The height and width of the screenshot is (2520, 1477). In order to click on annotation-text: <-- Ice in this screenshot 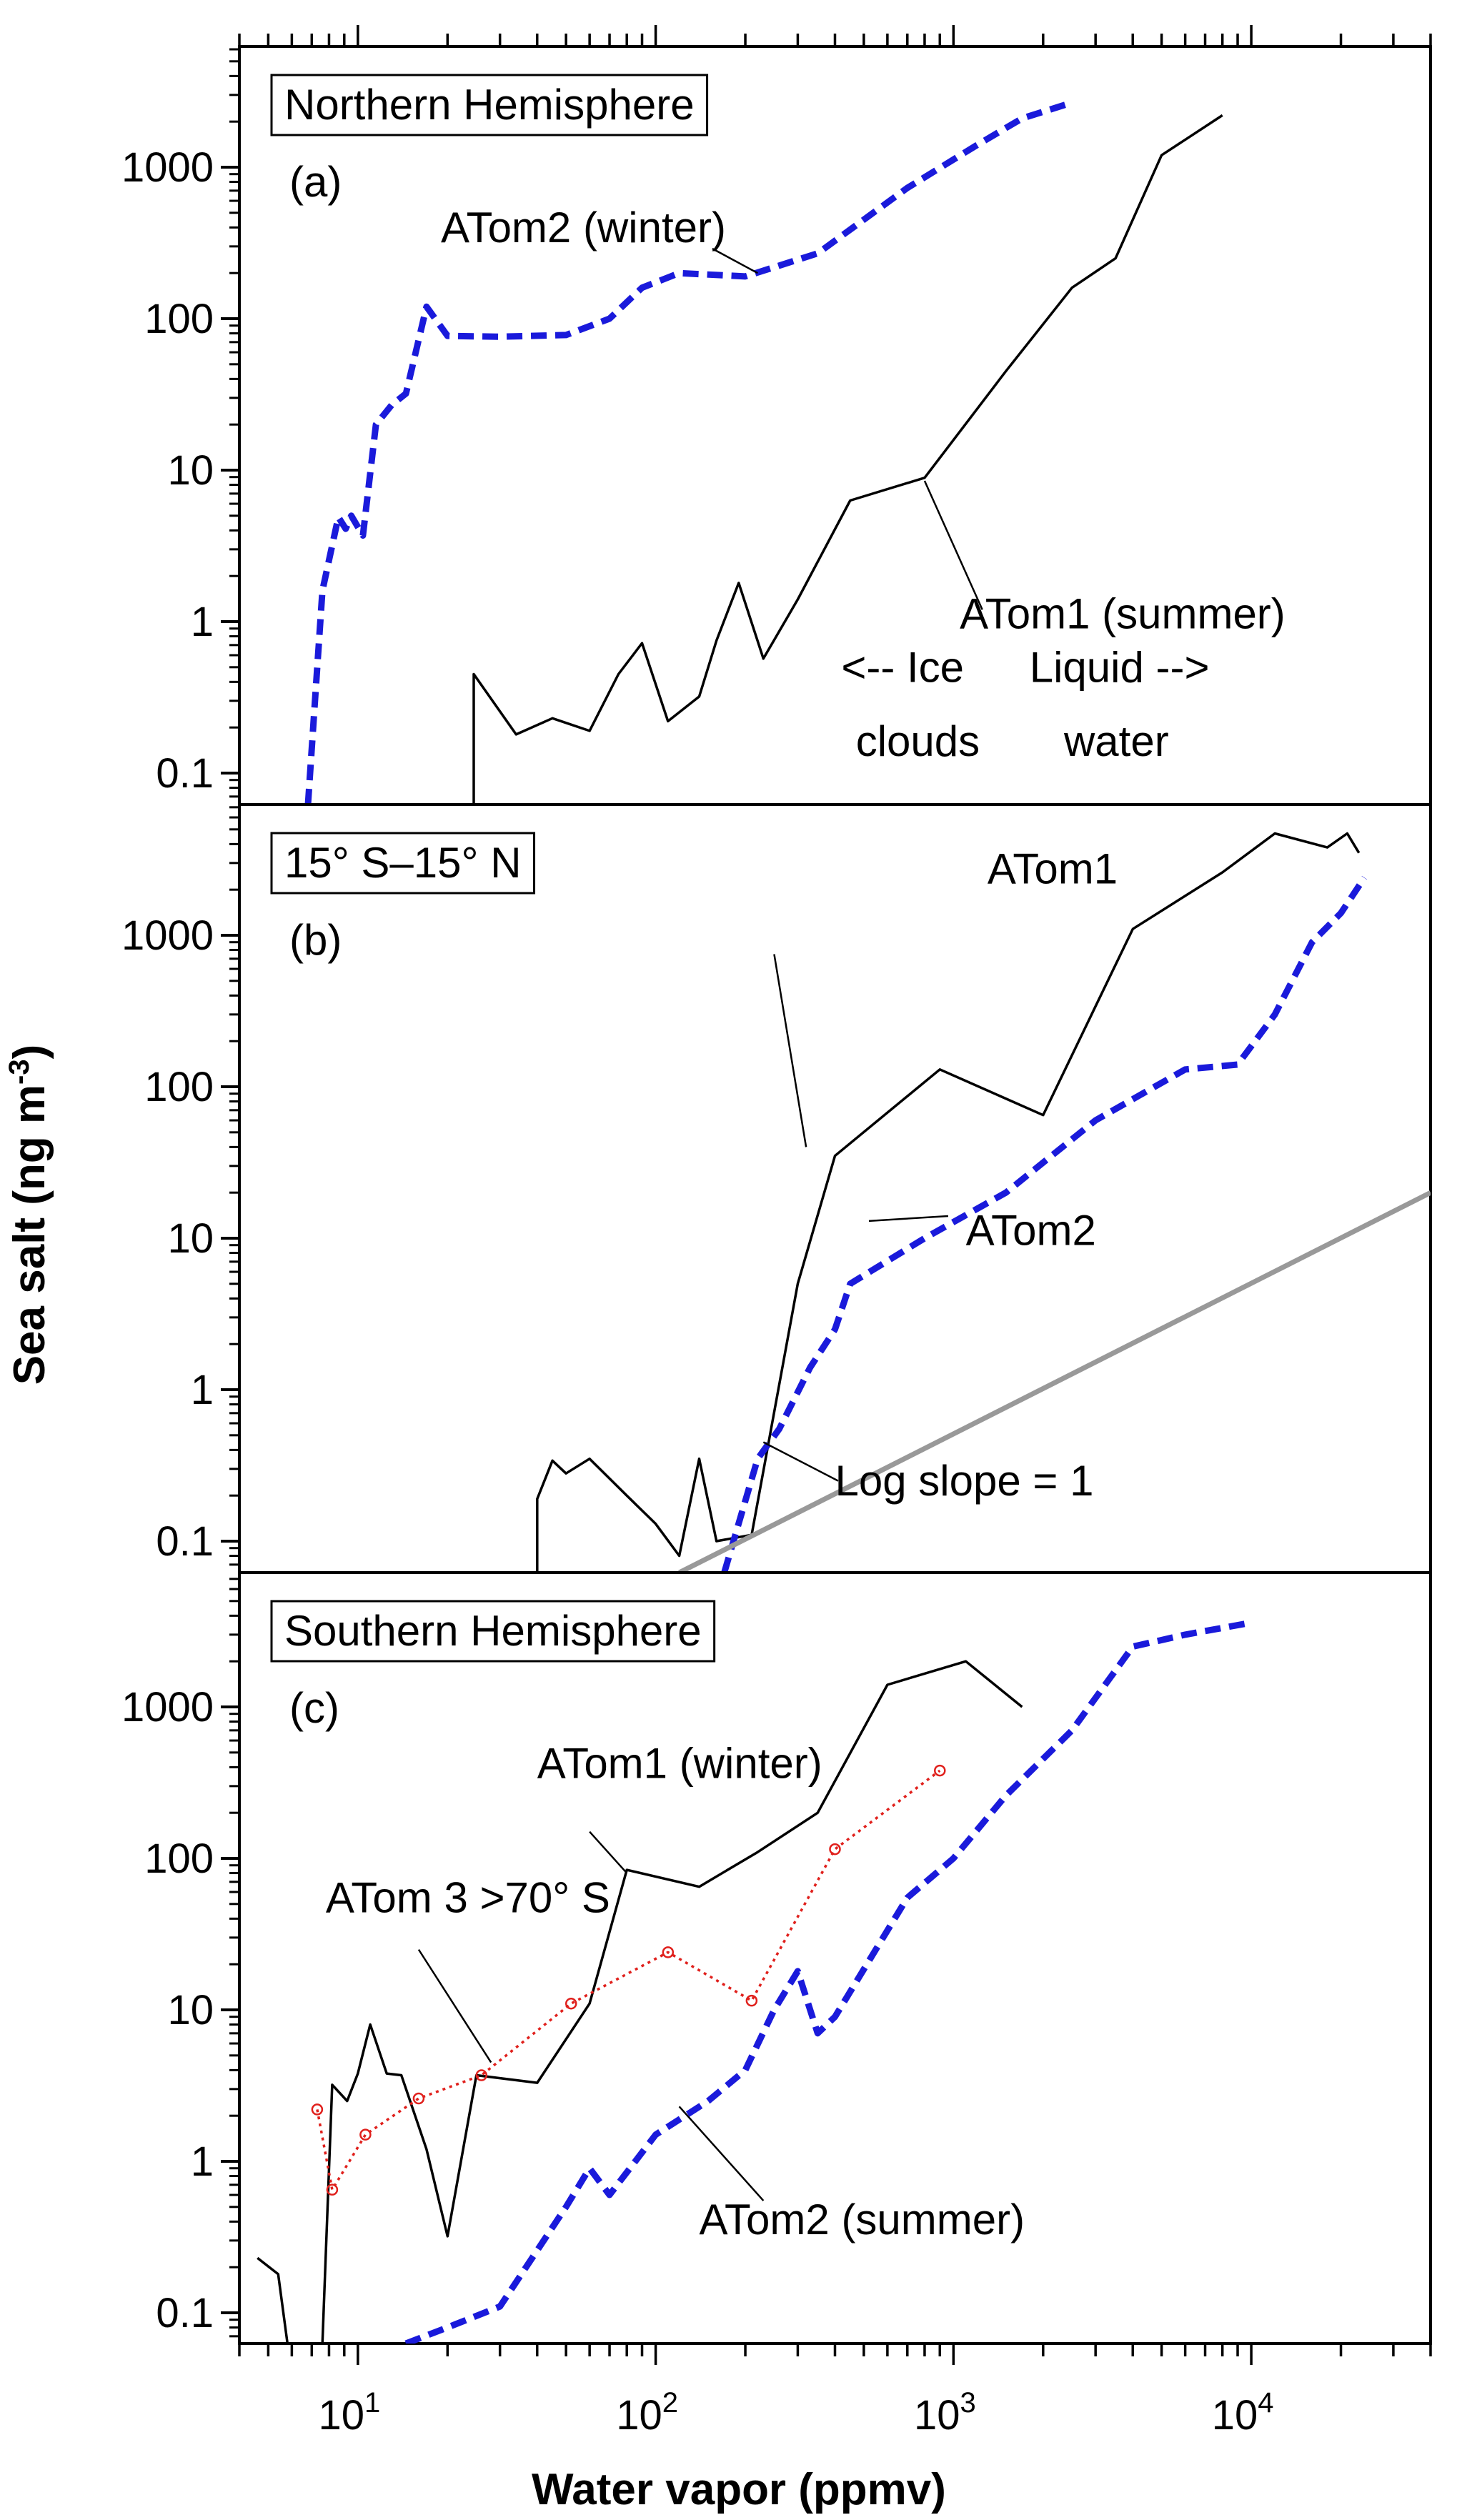, I will do `click(903, 667)`.